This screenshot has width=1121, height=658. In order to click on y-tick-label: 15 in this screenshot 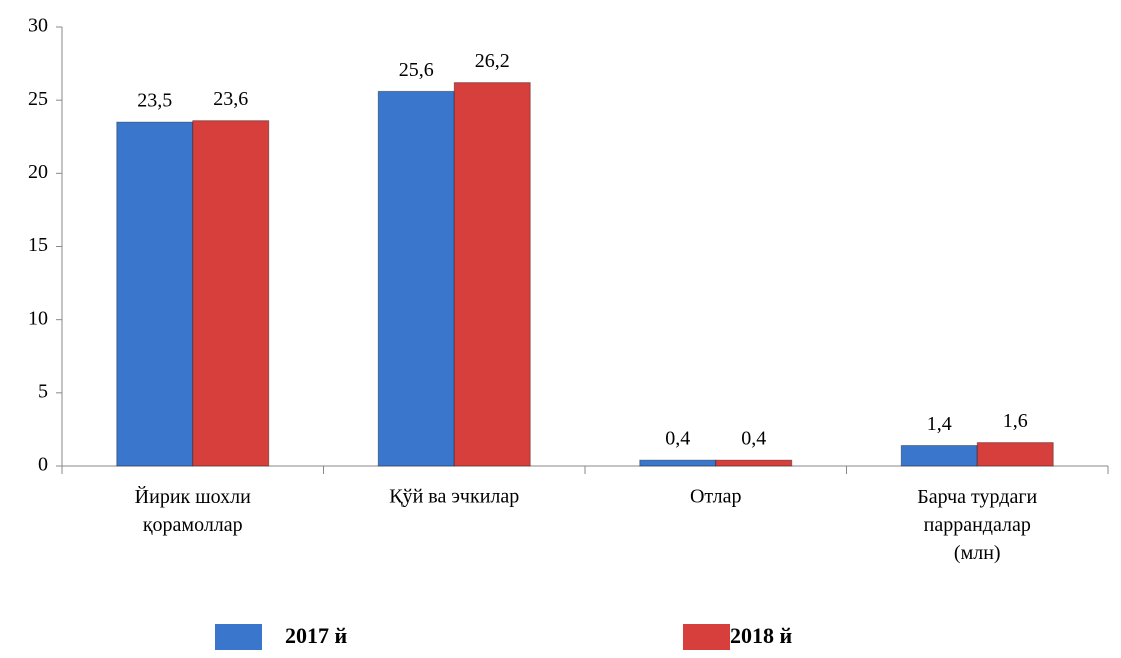, I will do `click(38, 245)`.